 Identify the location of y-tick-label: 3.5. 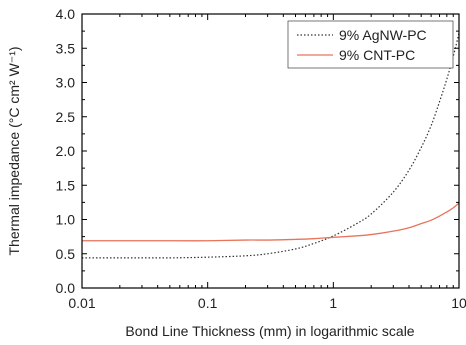
(66, 48).